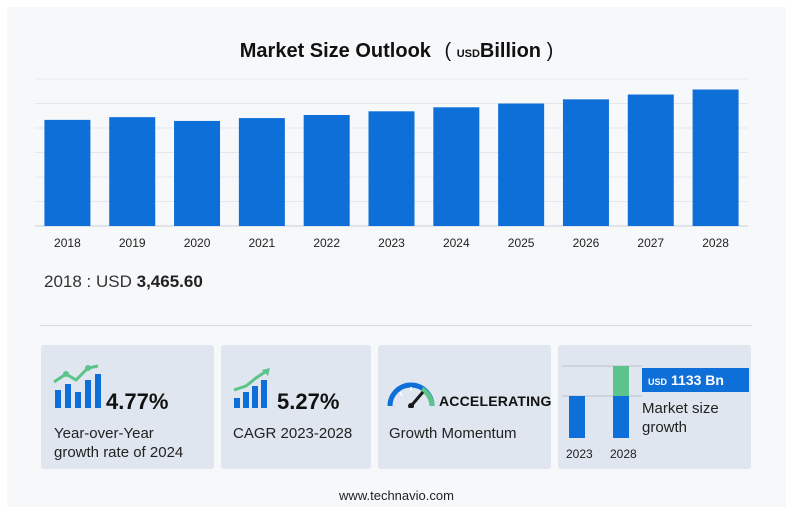 The height and width of the screenshot is (514, 793). I want to click on bar-2021, so click(261, 172).